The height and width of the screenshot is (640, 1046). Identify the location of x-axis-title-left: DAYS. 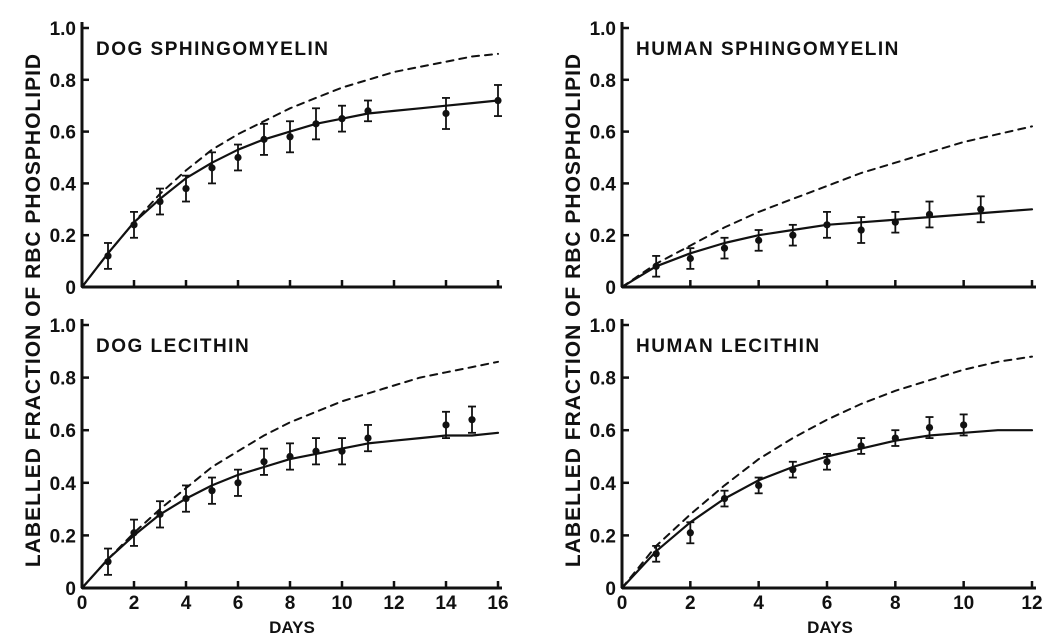
(292, 627).